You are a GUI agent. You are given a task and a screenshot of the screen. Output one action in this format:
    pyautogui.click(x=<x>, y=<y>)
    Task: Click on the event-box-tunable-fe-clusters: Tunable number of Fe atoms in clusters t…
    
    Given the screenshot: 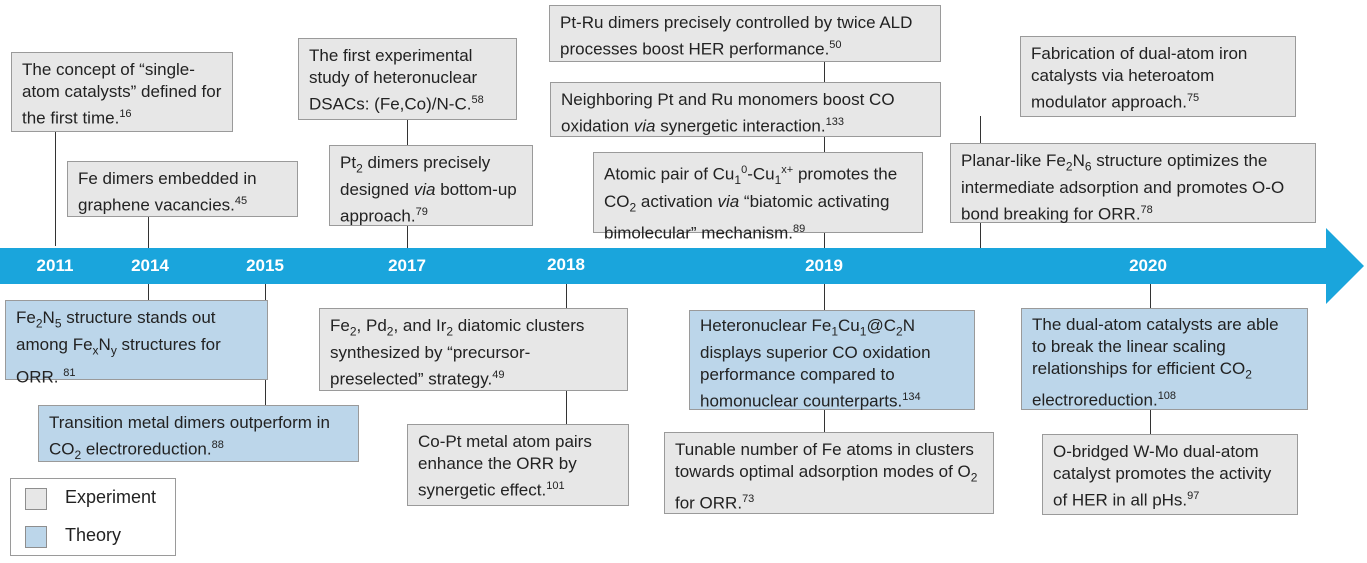 What is the action you would take?
    pyautogui.click(x=829, y=473)
    